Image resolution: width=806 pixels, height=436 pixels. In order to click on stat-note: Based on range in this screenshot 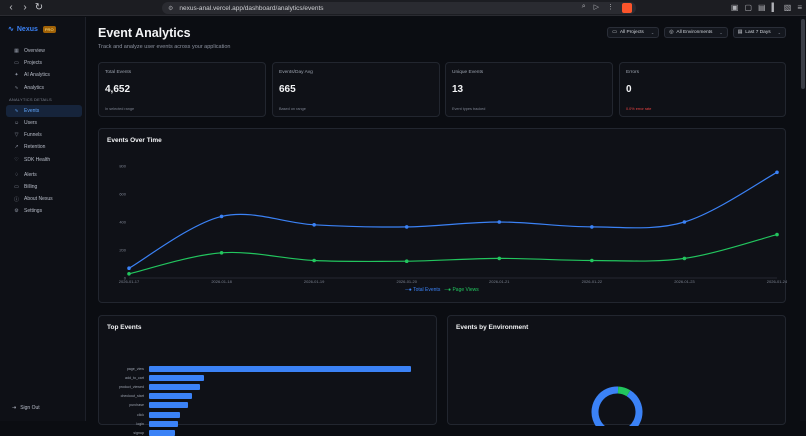, I will do `click(292, 109)`.